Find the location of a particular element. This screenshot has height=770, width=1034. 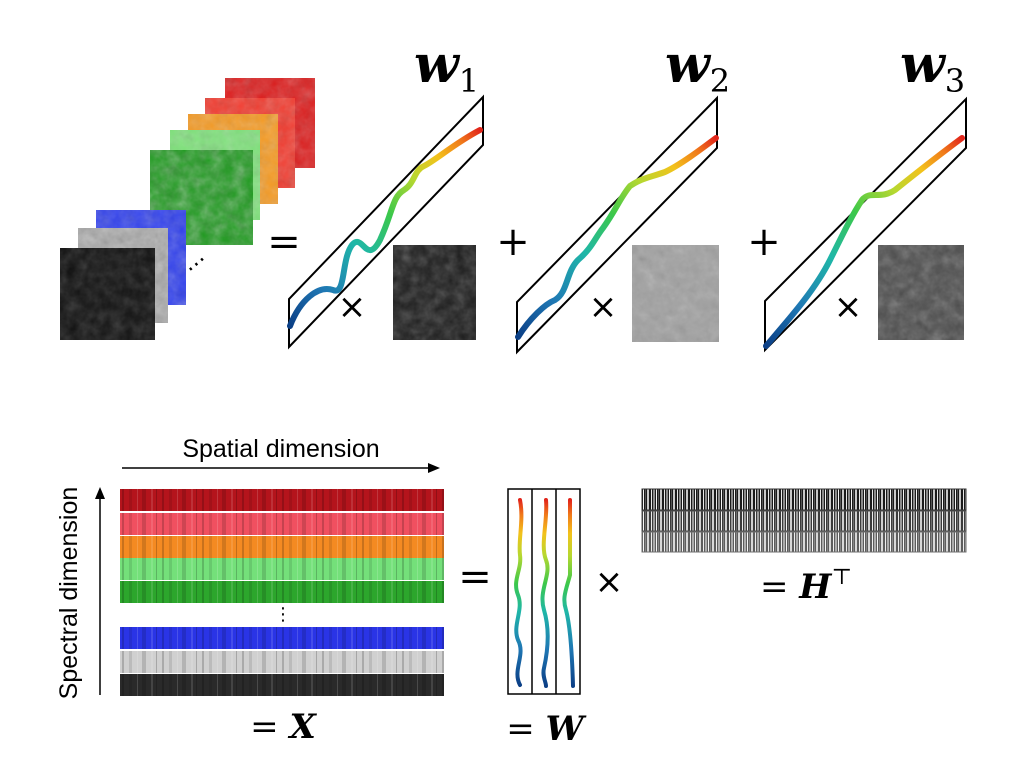

component-3: w3 × is located at coordinates (865, 193).